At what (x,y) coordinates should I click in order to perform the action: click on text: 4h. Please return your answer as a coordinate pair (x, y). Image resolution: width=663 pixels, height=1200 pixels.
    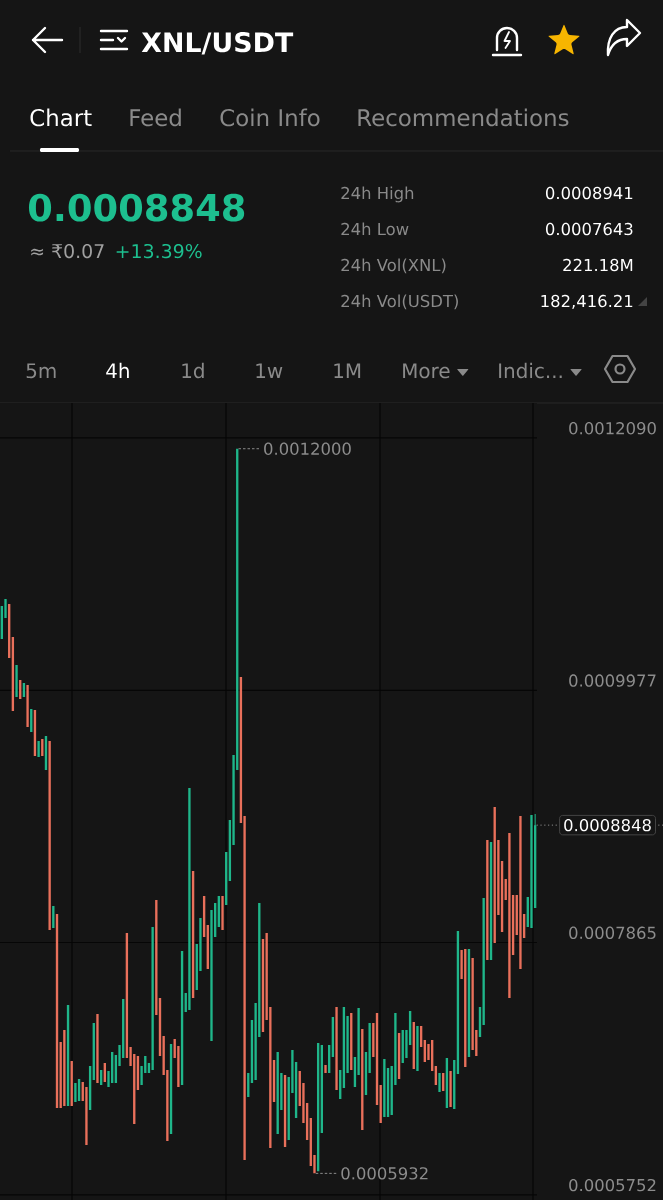
    Looking at the image, I should click on (117, 370).